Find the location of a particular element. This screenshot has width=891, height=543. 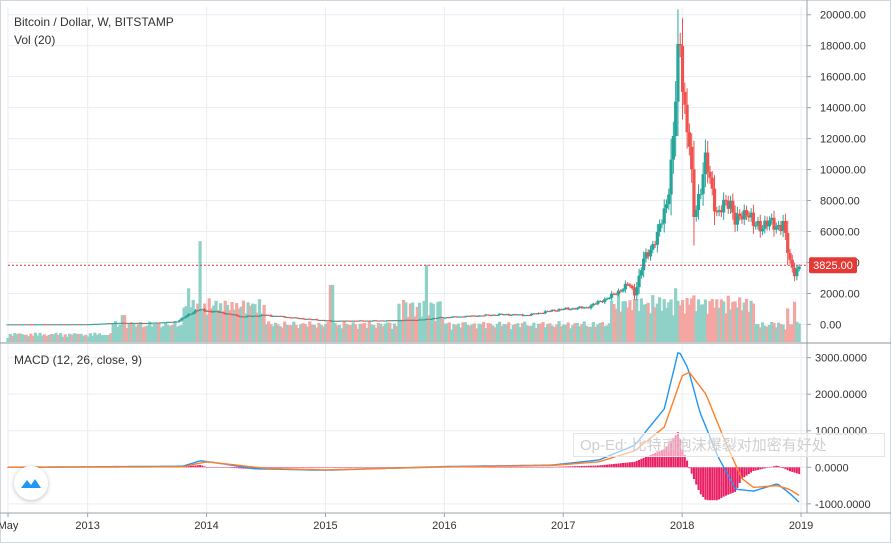

tradingview-logo-icon is located at coordinates (31, 483).